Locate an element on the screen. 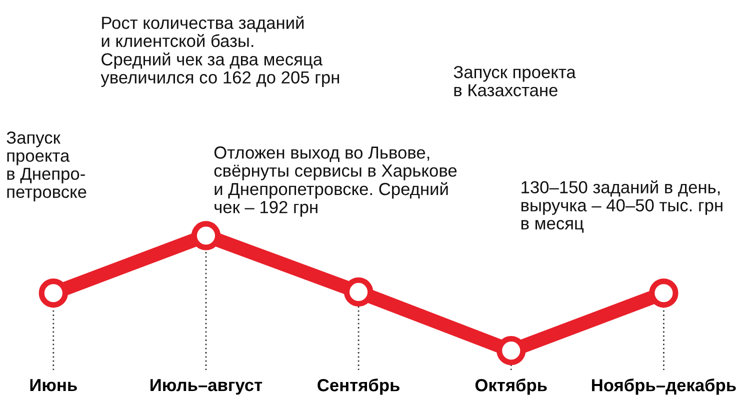 This screenshot has height=414, width=740. x-tick-label: Июнь is located at coordinates (53, 385).